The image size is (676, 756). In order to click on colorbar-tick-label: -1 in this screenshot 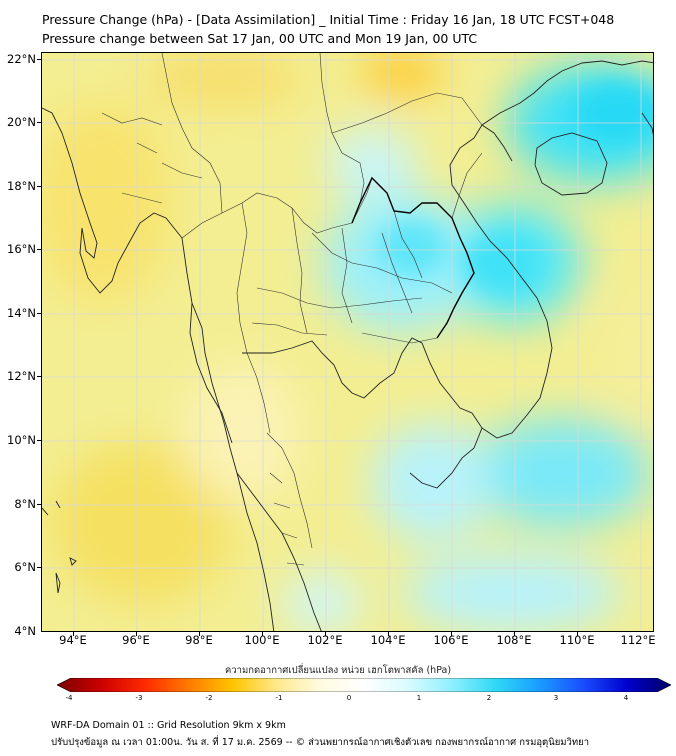, I will do `click(279, 698)`.